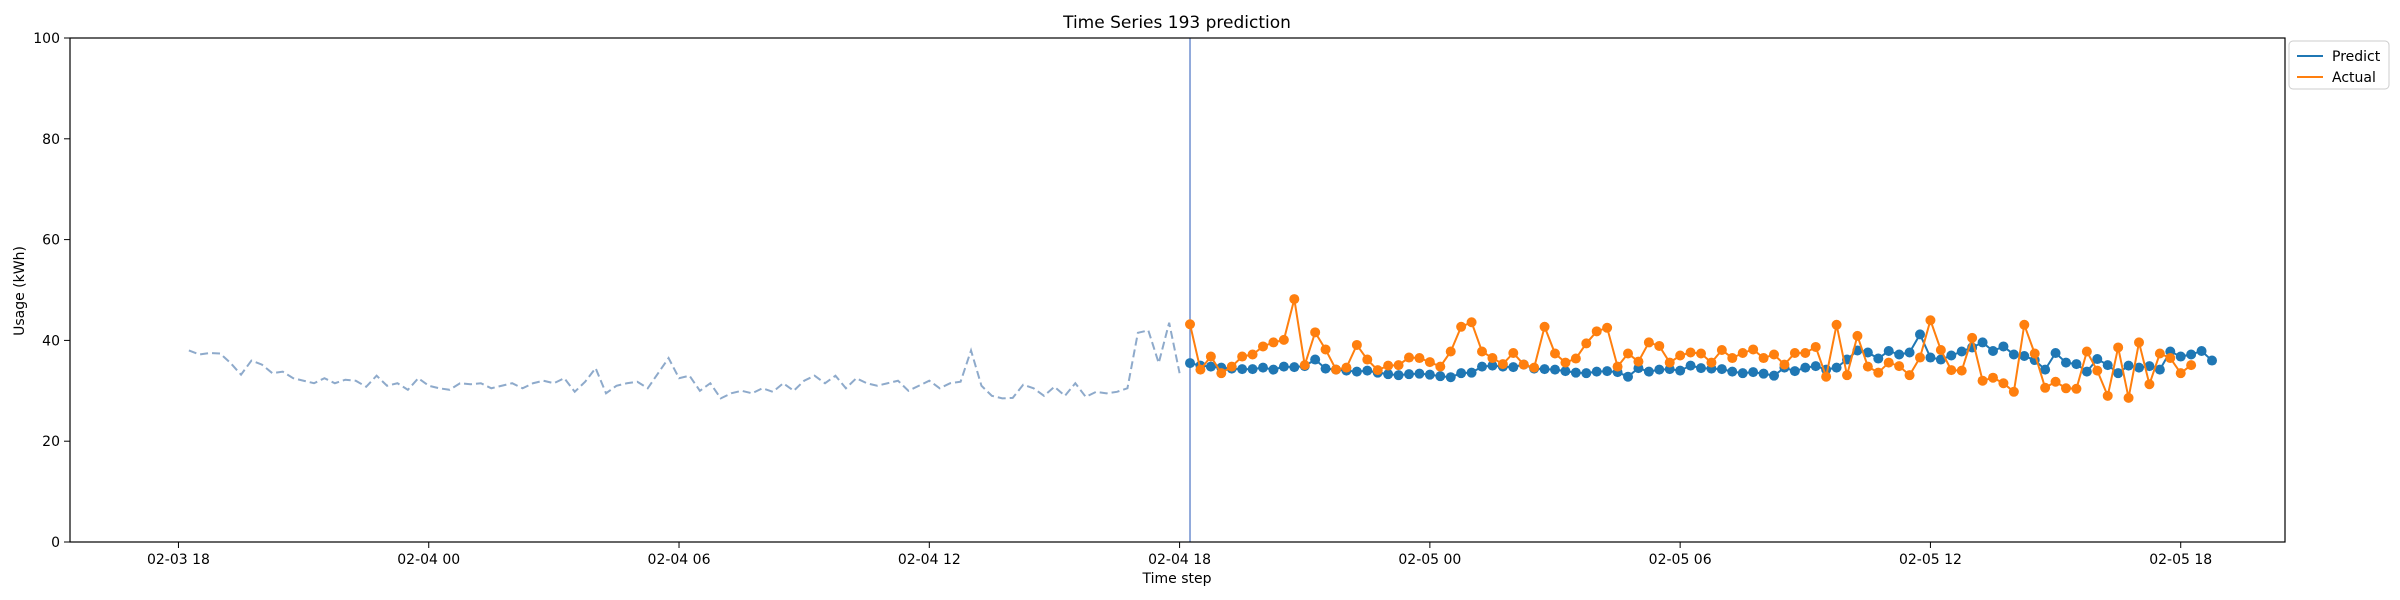  I want to click on history-line, so click(684, 361).